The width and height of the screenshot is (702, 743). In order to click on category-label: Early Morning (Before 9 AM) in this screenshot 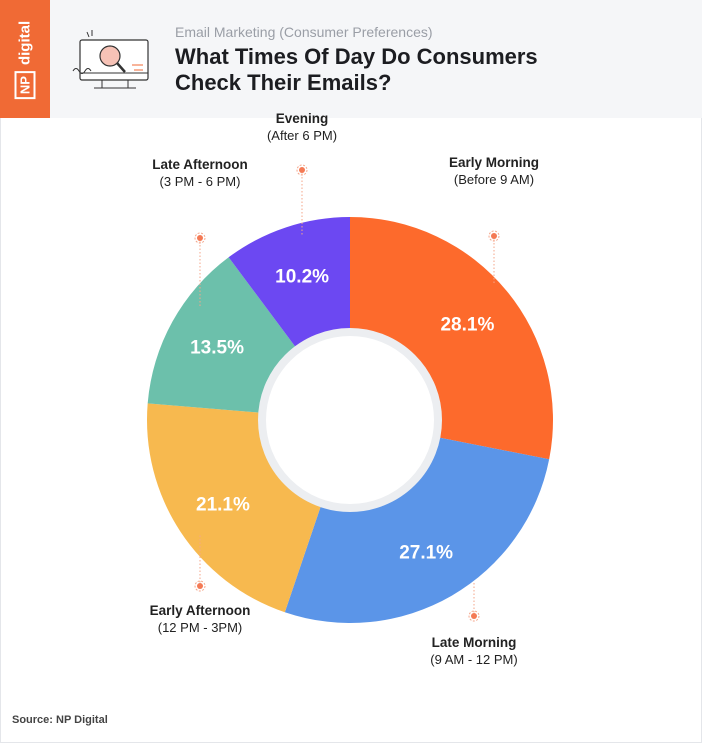, I will do `click(494, 171)`.